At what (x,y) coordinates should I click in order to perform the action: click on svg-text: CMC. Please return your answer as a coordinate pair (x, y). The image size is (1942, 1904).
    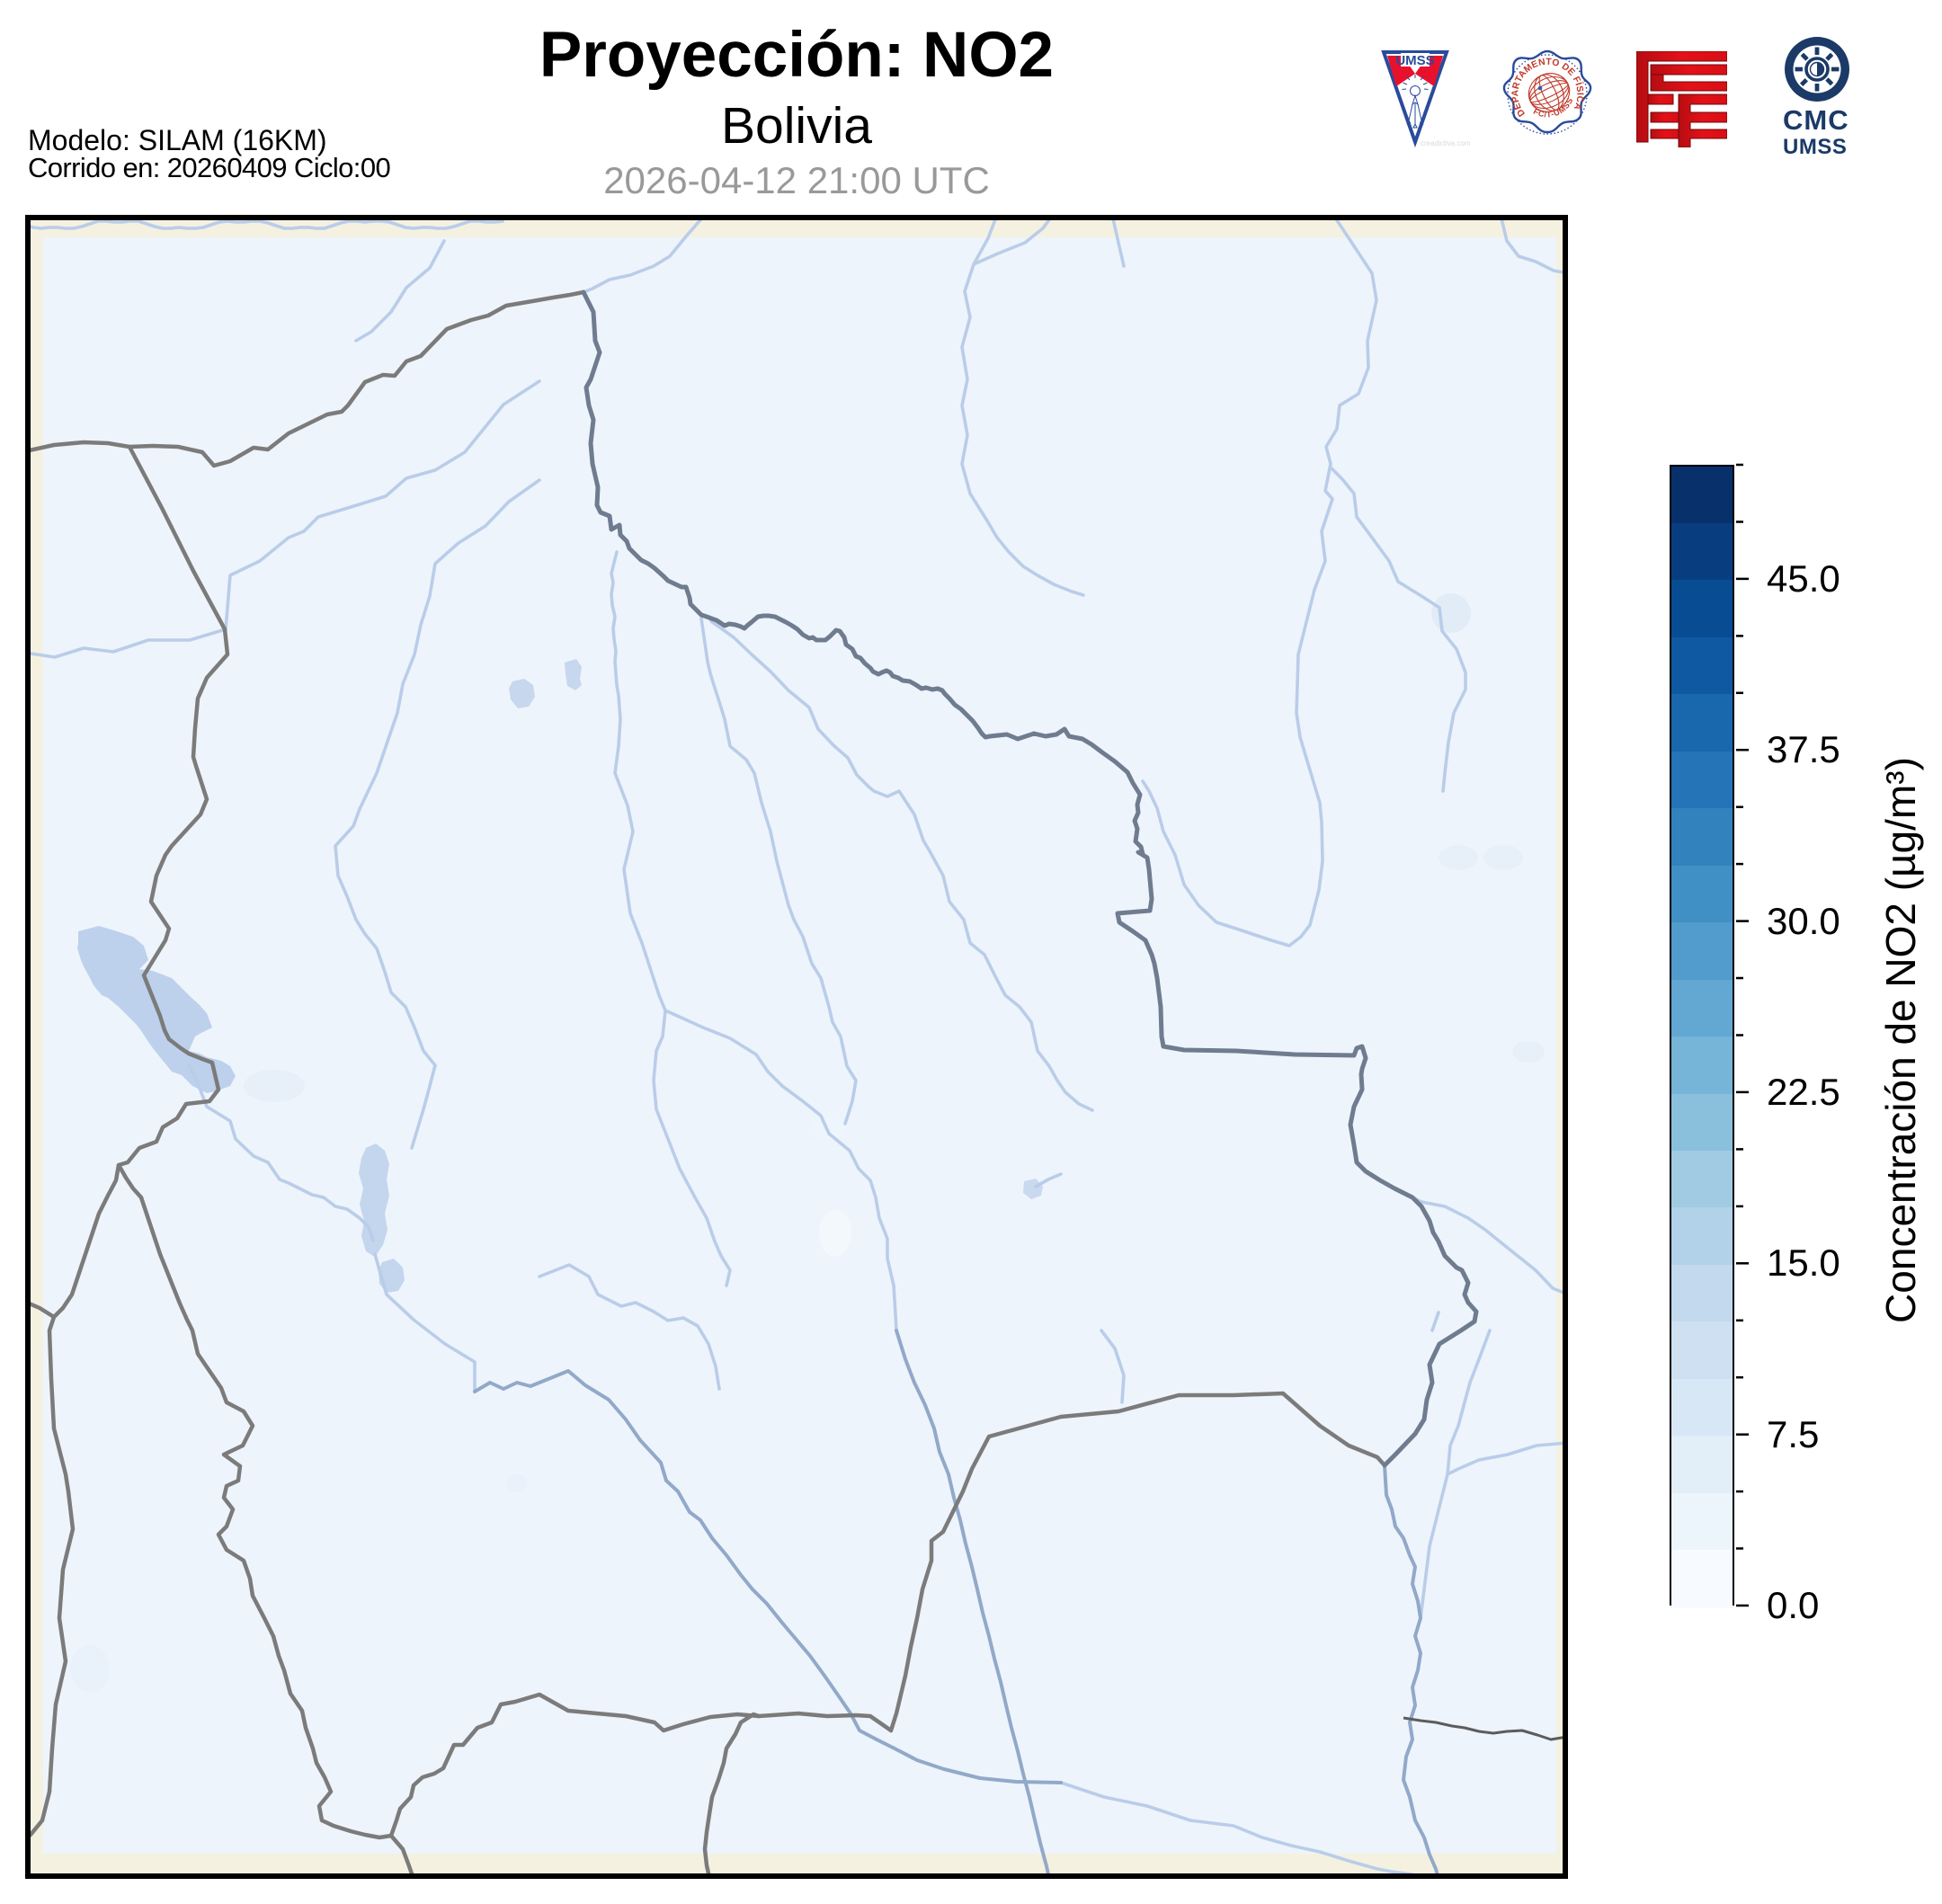
    Looking at the image, I should click on (1816, 120).